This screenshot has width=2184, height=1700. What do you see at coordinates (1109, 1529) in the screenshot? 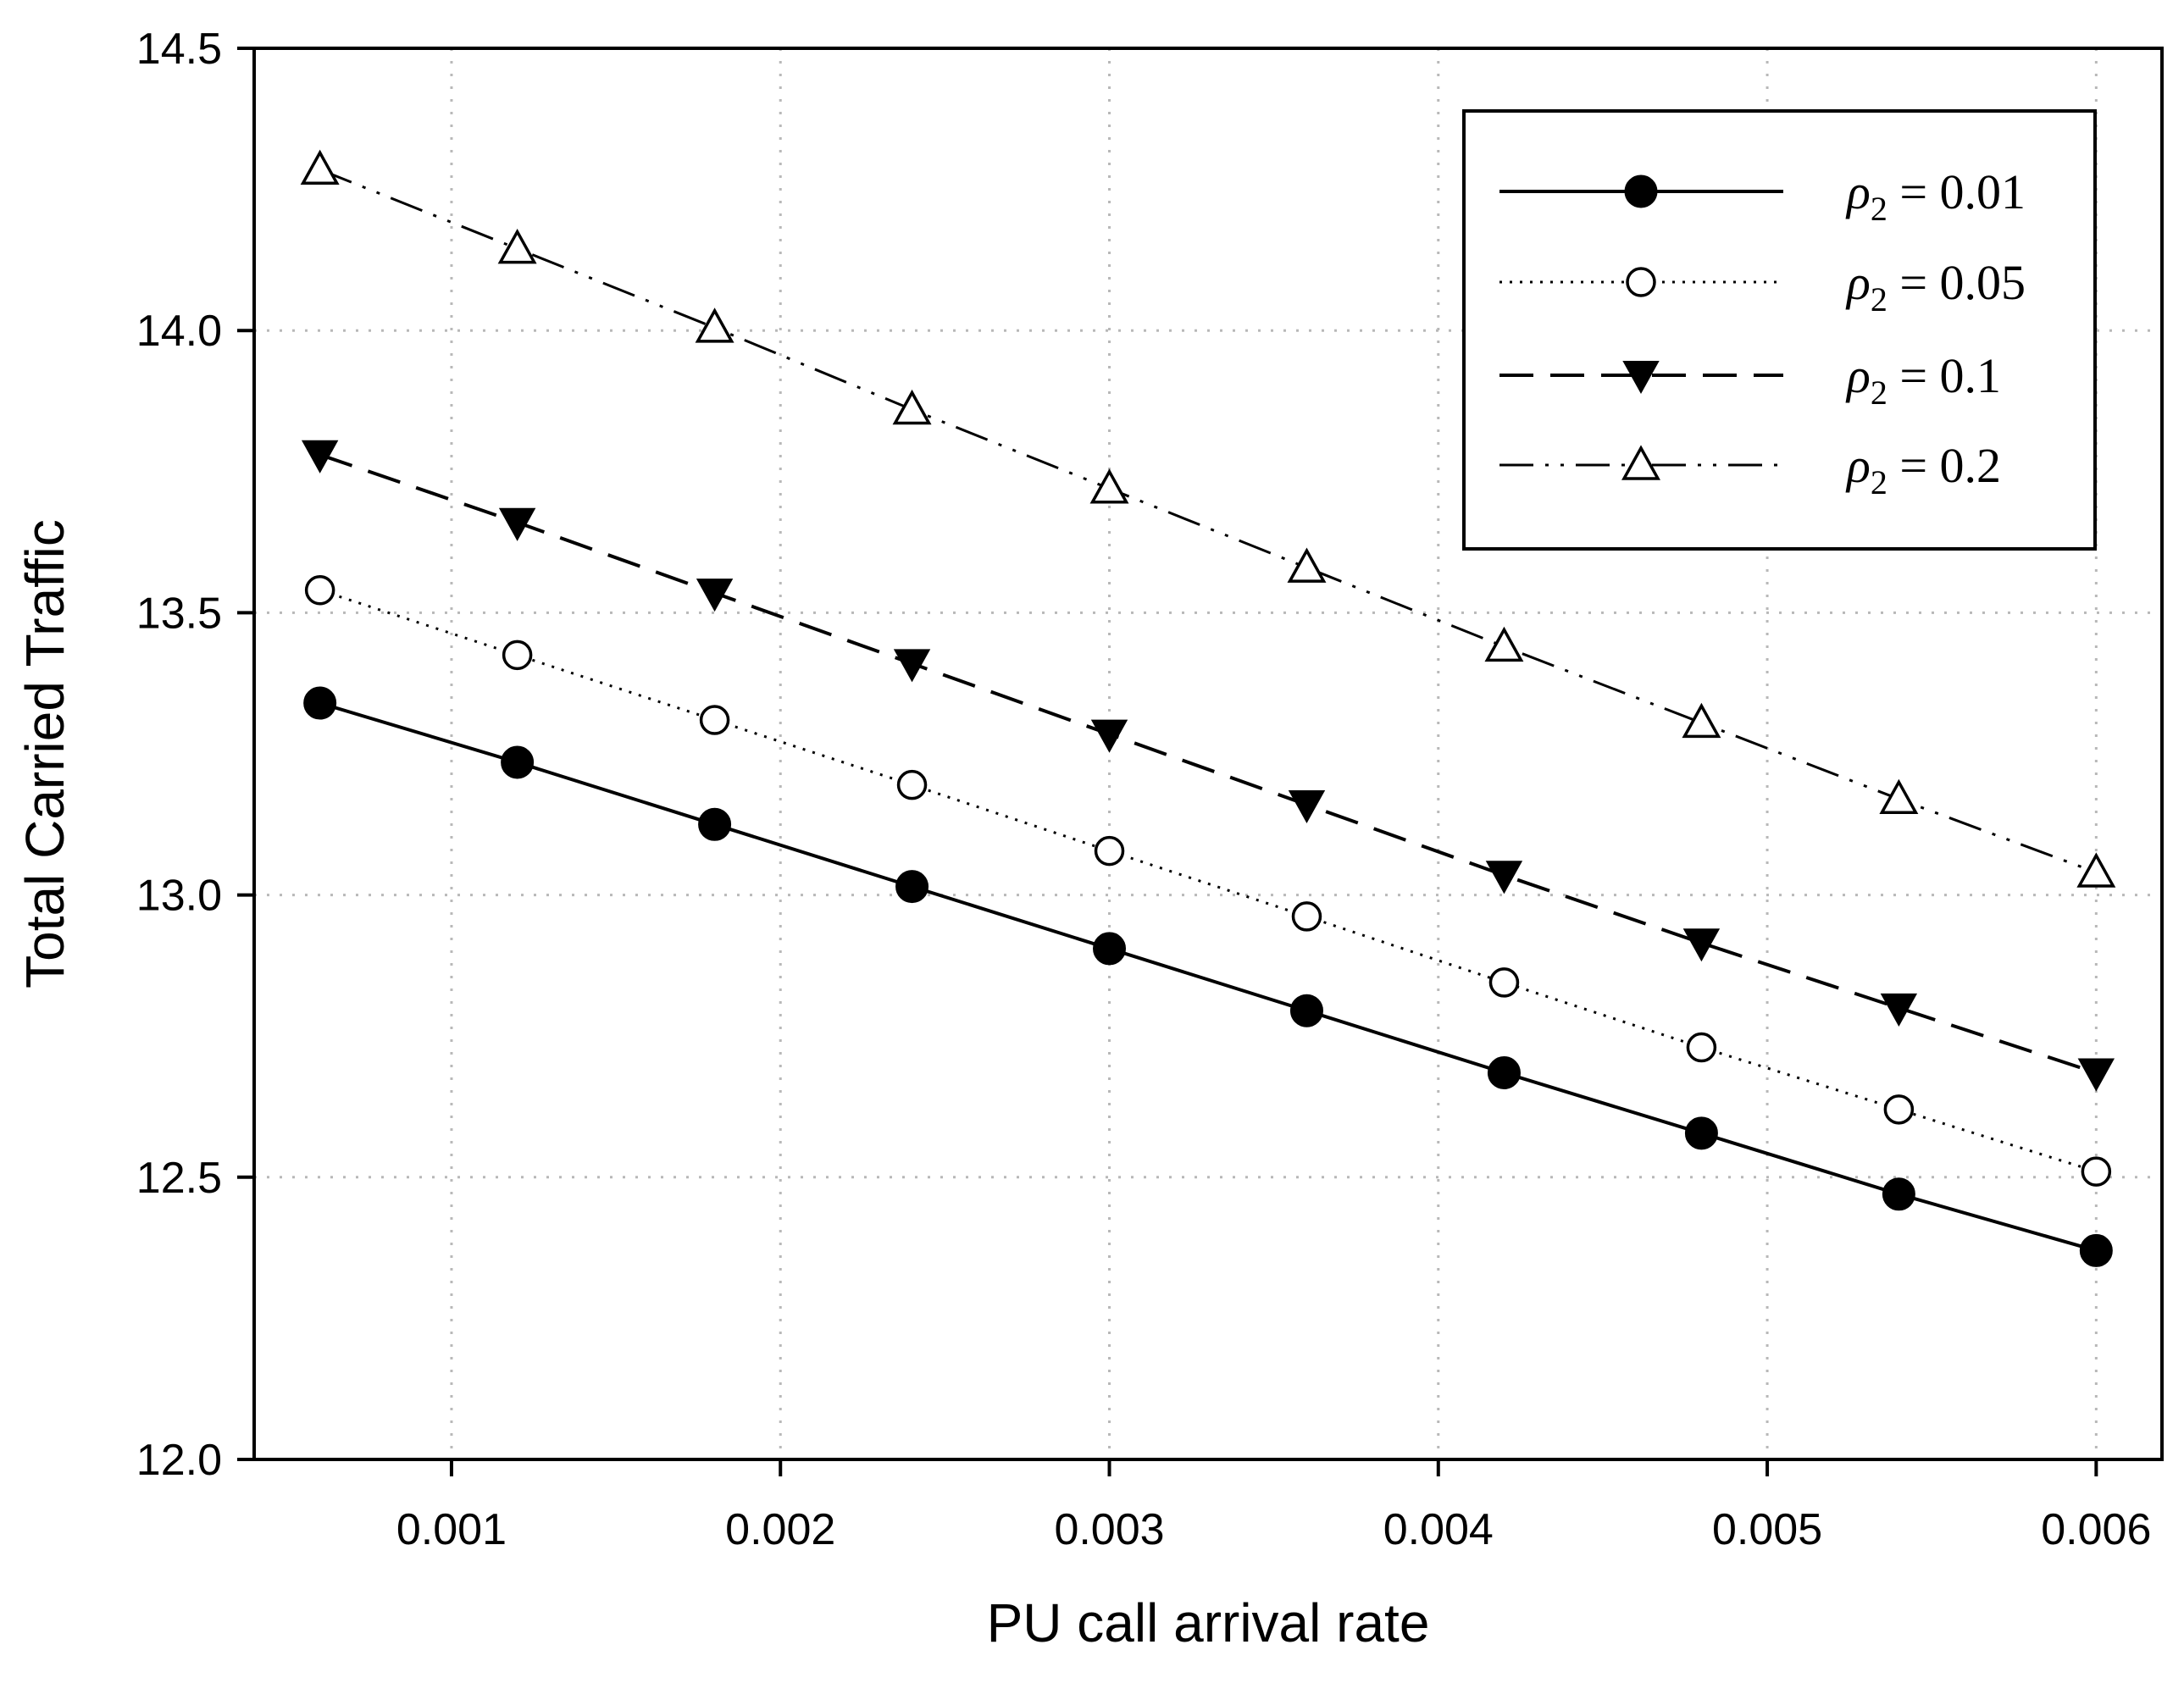
I see `x-tick-label: 0.003` at bounding box center [1109, 1529].